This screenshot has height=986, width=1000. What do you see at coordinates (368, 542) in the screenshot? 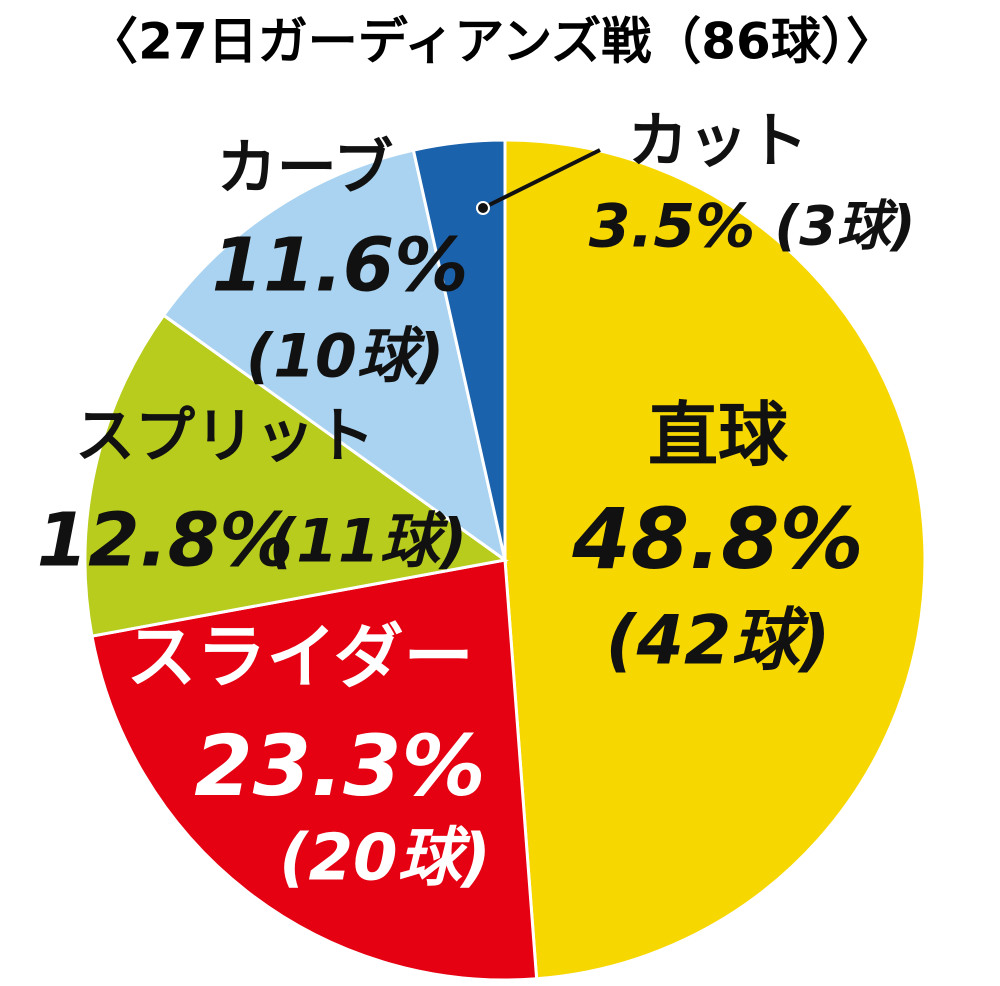
I see `count-label: (11球)` at bounding box center [368, 542].